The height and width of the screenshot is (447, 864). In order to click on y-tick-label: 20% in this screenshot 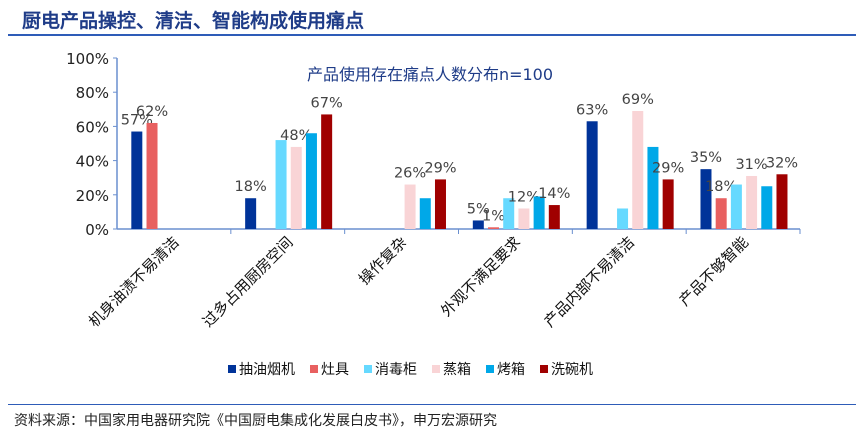, I will do `click(92, 196)`.